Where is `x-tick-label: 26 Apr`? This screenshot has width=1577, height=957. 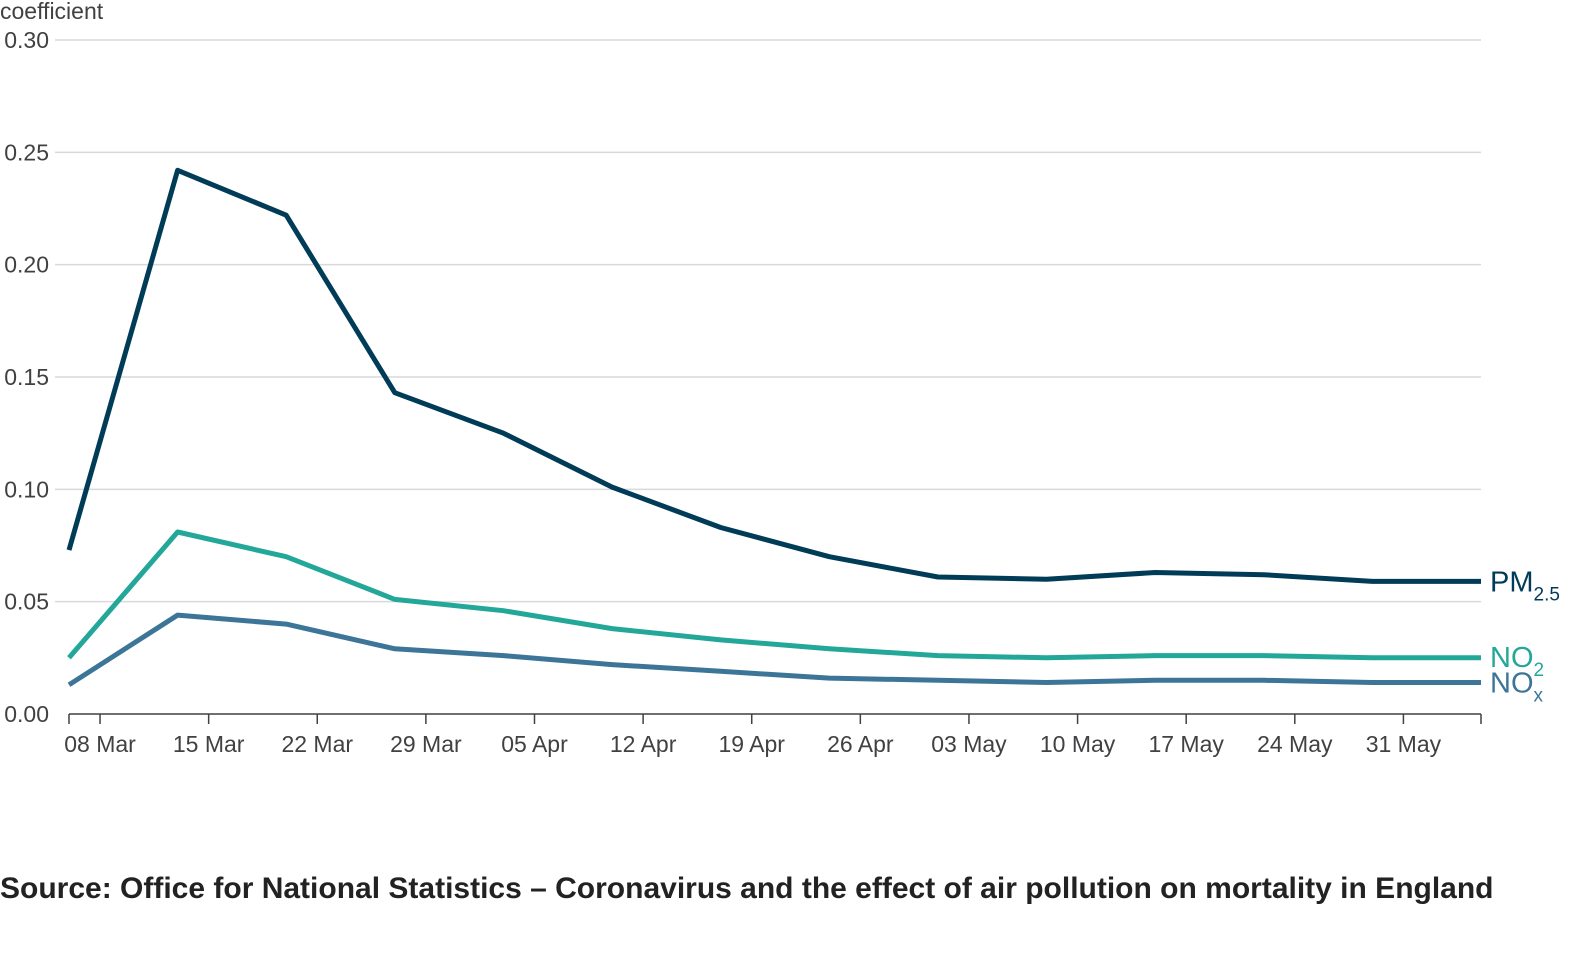 x-tick-label: 26 Apr is located at coordinates (860, 744).